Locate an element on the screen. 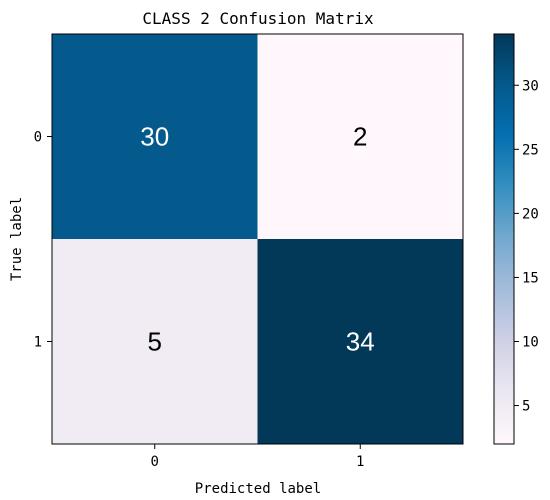 The height and width of the screenshot is (500, 550). cell-value-label: 34 is located at coordinates (360, 342).